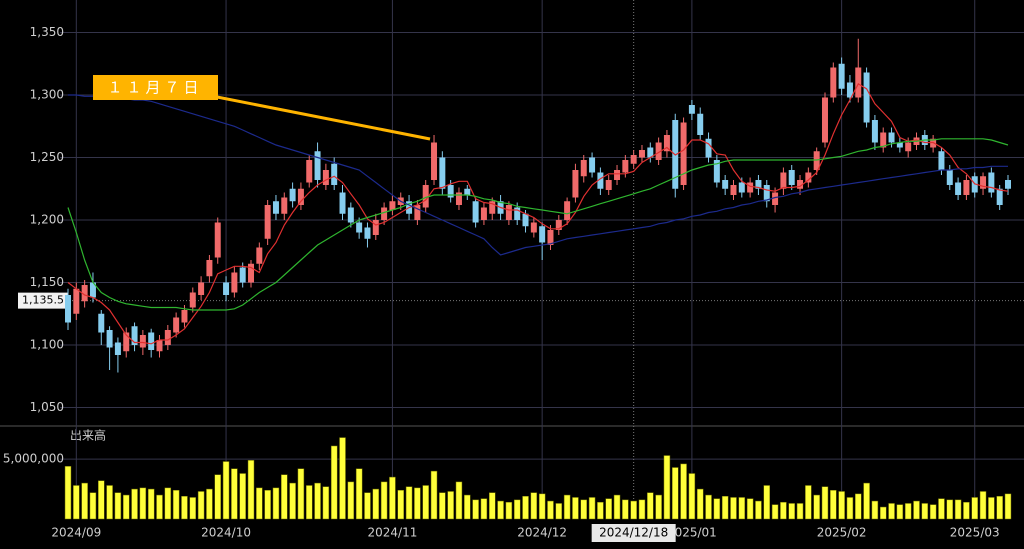  What do you see at coordinates (43, 300) in the screenshot?
I see `cursor-value-label: 1,135.5` at bounding box center [43, 300].